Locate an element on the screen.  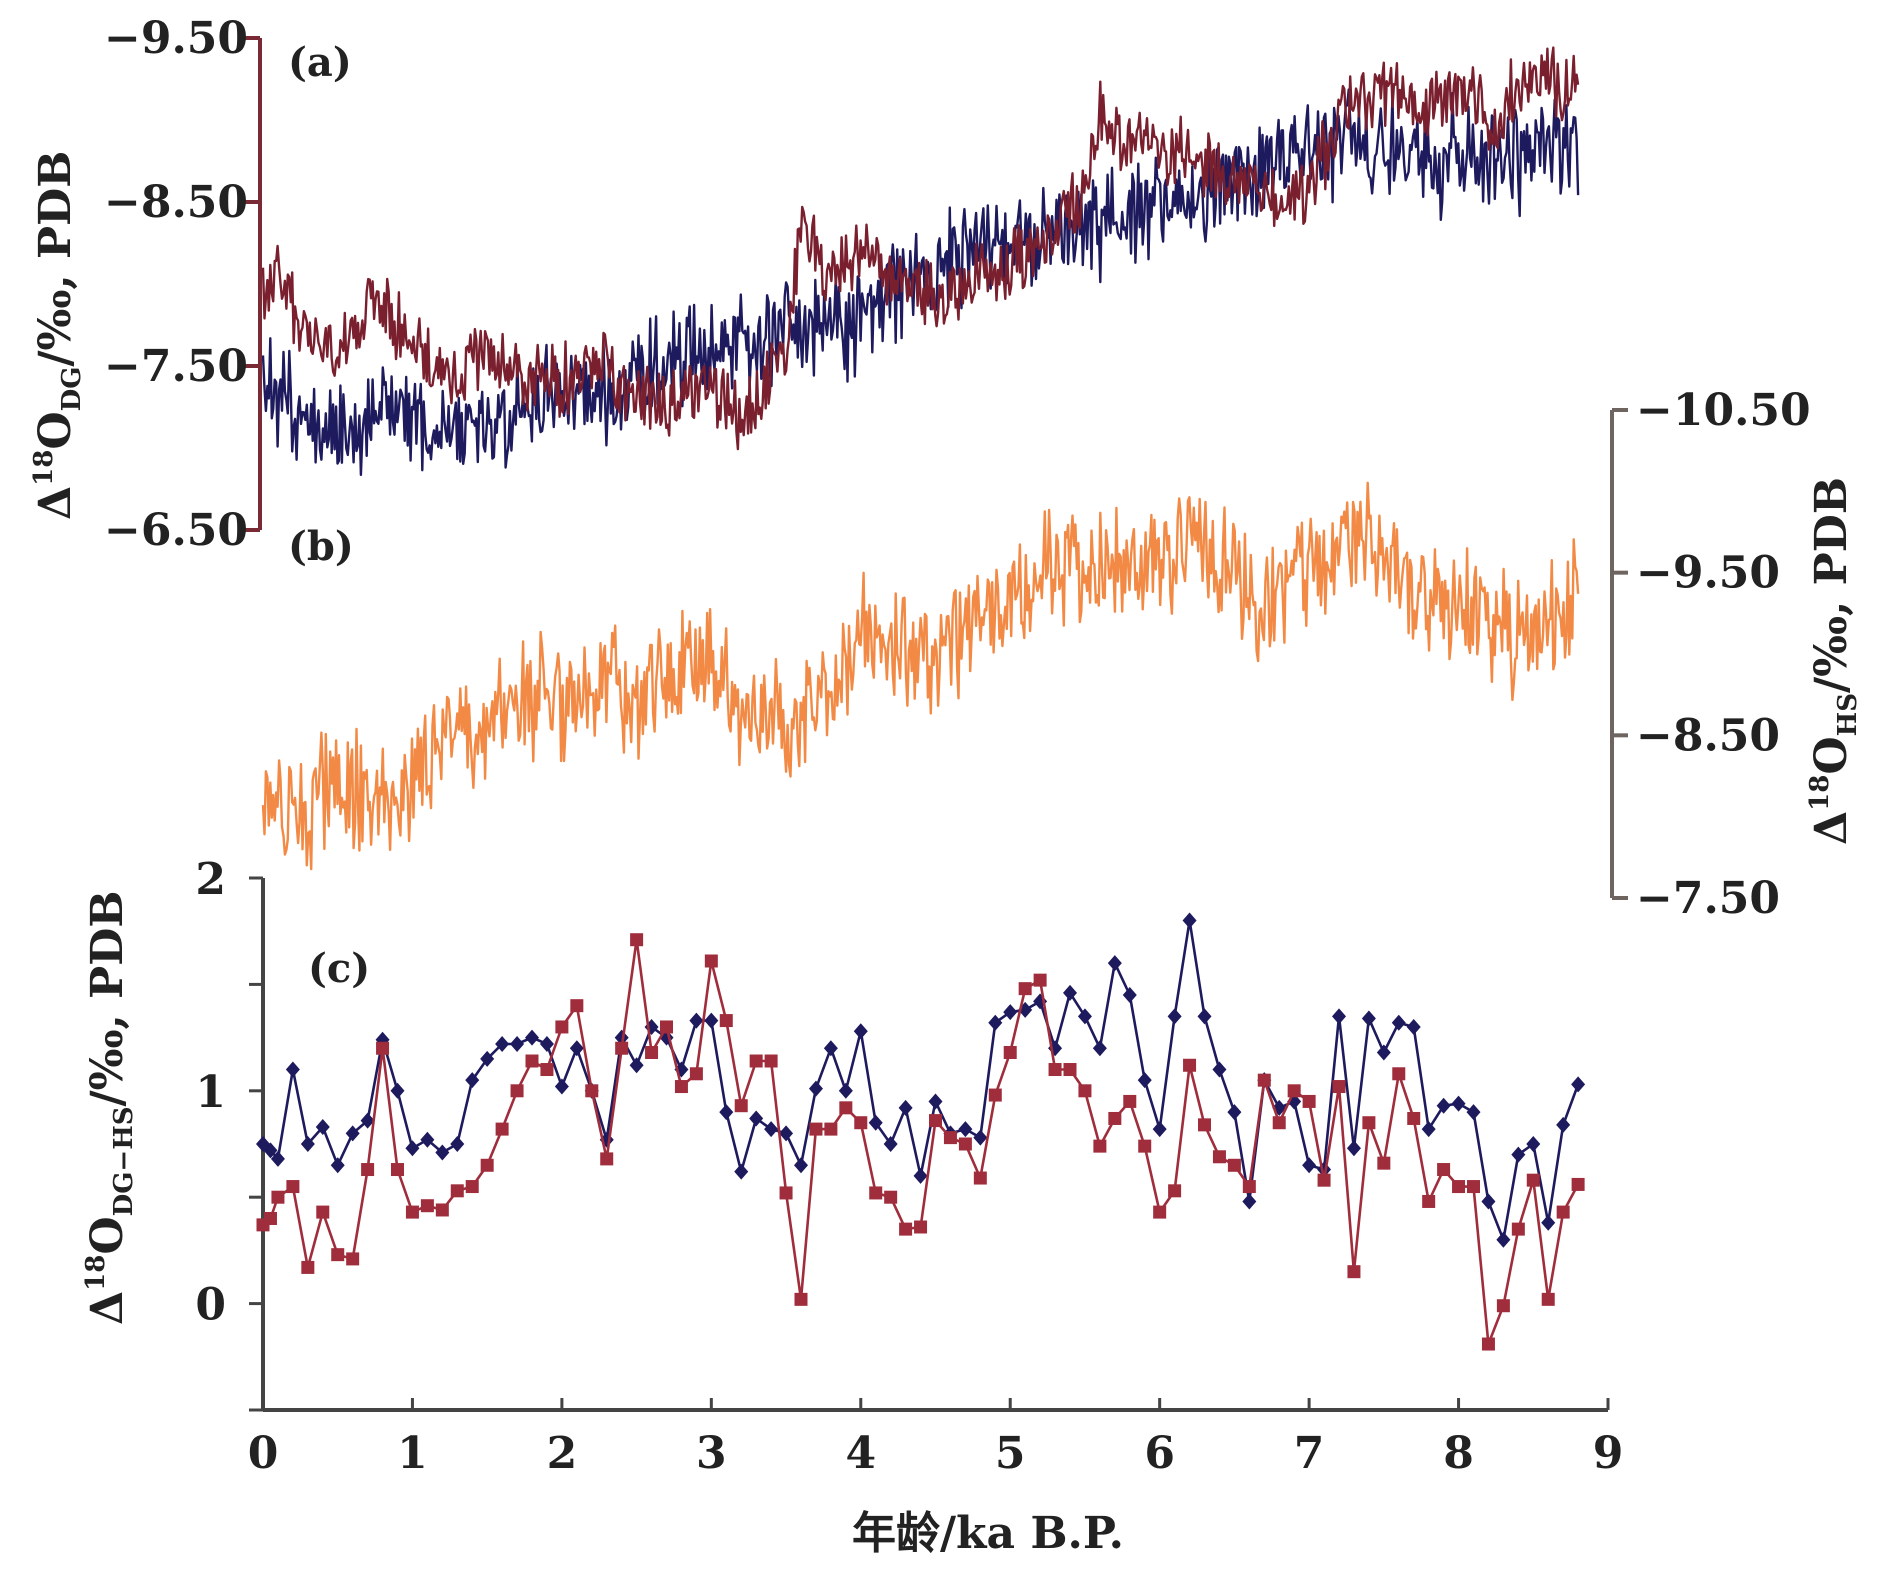
panel-a-y-title-sub: DG is located at coordinates (72, 389).